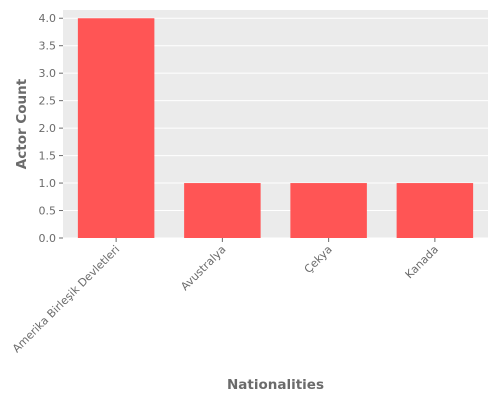 This screenshot has width=500, height=400. What do you see at coordinates (318, 259) in the screenshot?
I see `x-tick-label: Çekya` at bounding box center [318, 259].